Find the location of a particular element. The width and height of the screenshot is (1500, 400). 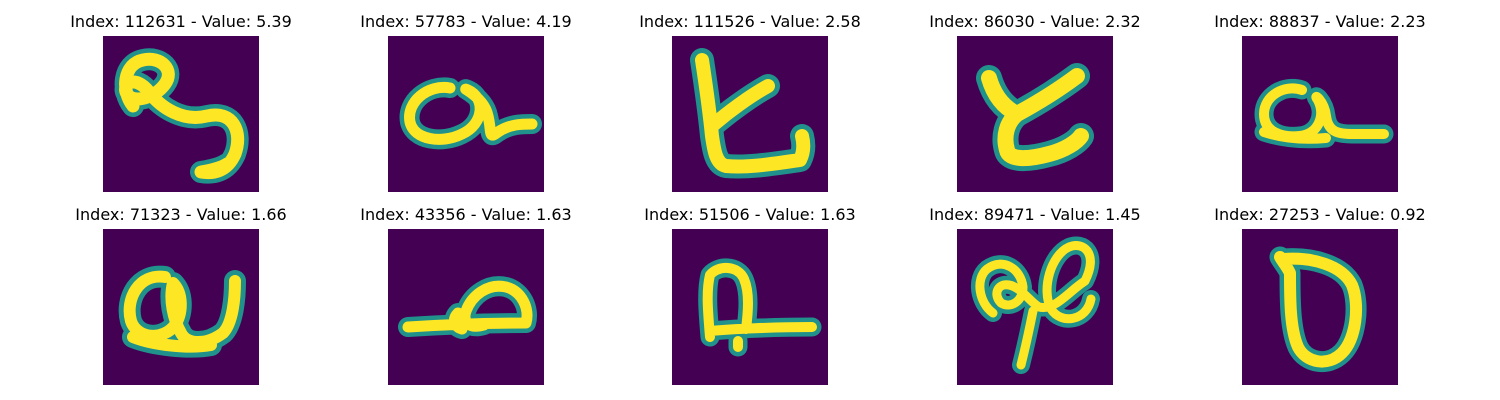

panel-title: Index: 71323 - Value: 1.66 is located at coordinates (181, 214).